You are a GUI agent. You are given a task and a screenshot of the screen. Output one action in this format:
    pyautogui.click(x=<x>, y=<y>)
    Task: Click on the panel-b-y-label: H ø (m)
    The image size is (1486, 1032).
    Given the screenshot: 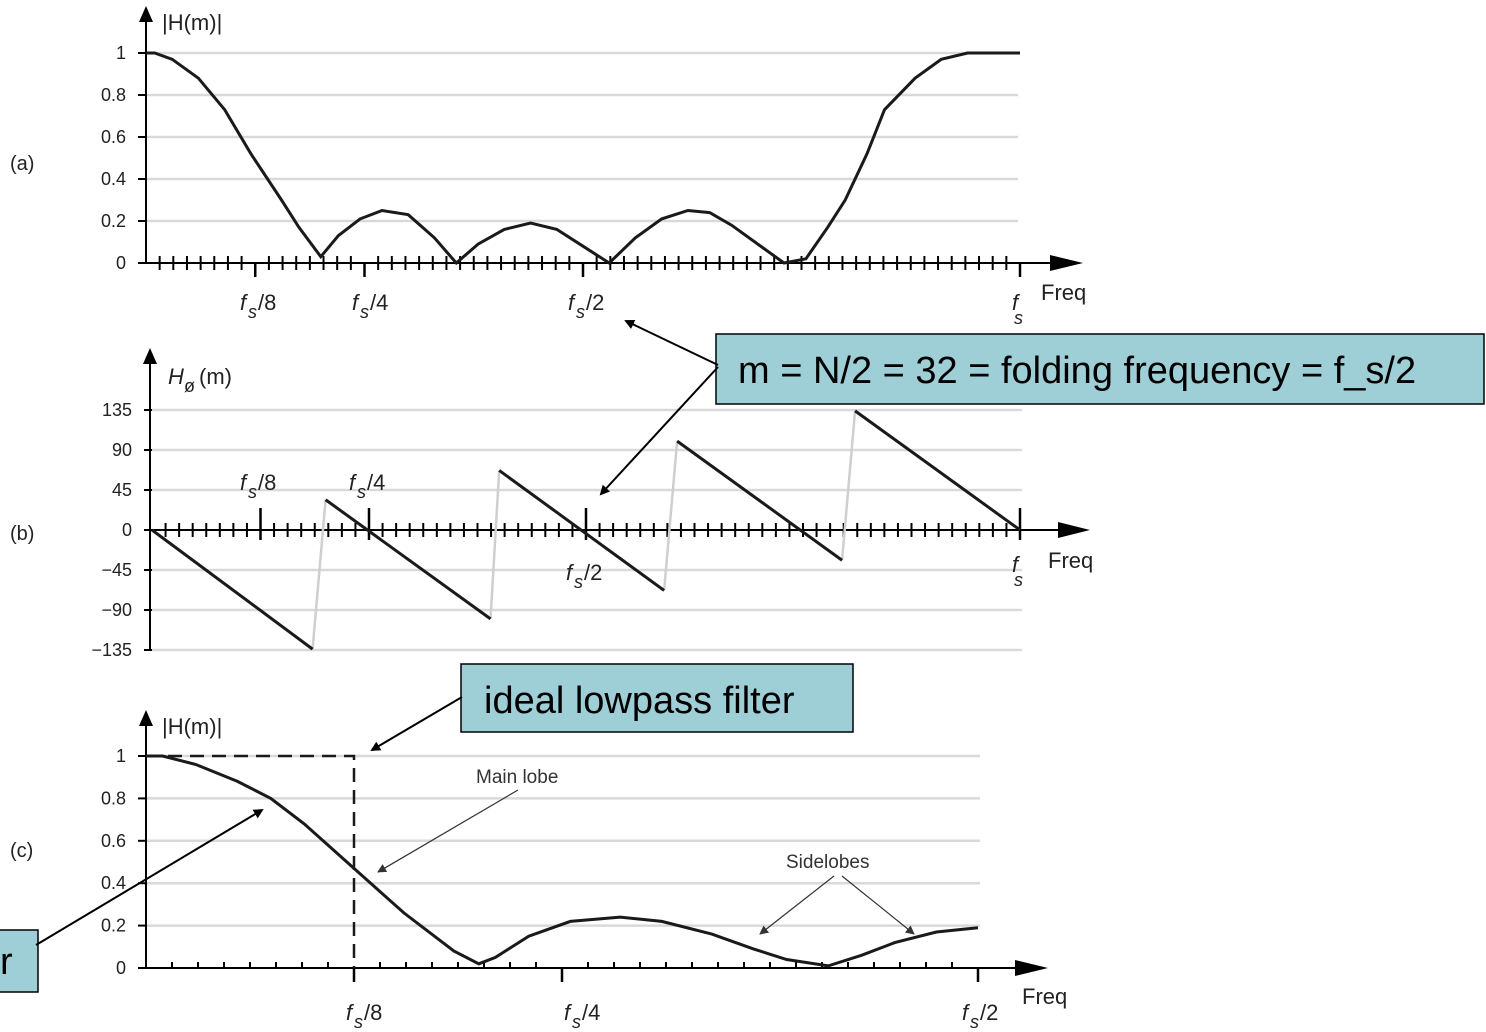 What is the action you would take?
    pyautogui.click(x=200, y=380)
    